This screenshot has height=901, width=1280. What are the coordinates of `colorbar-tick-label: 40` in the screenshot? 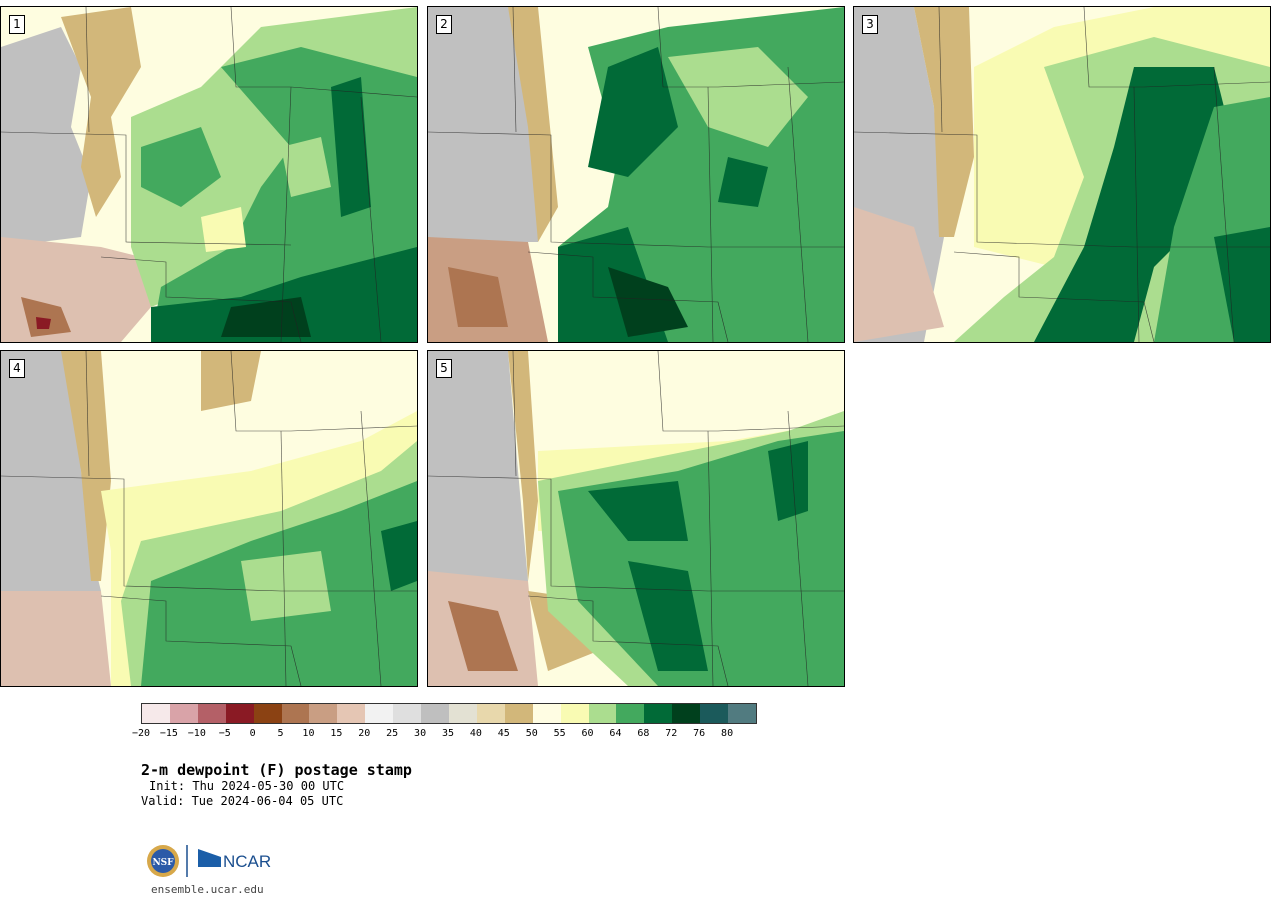 It's located at (475, 733).